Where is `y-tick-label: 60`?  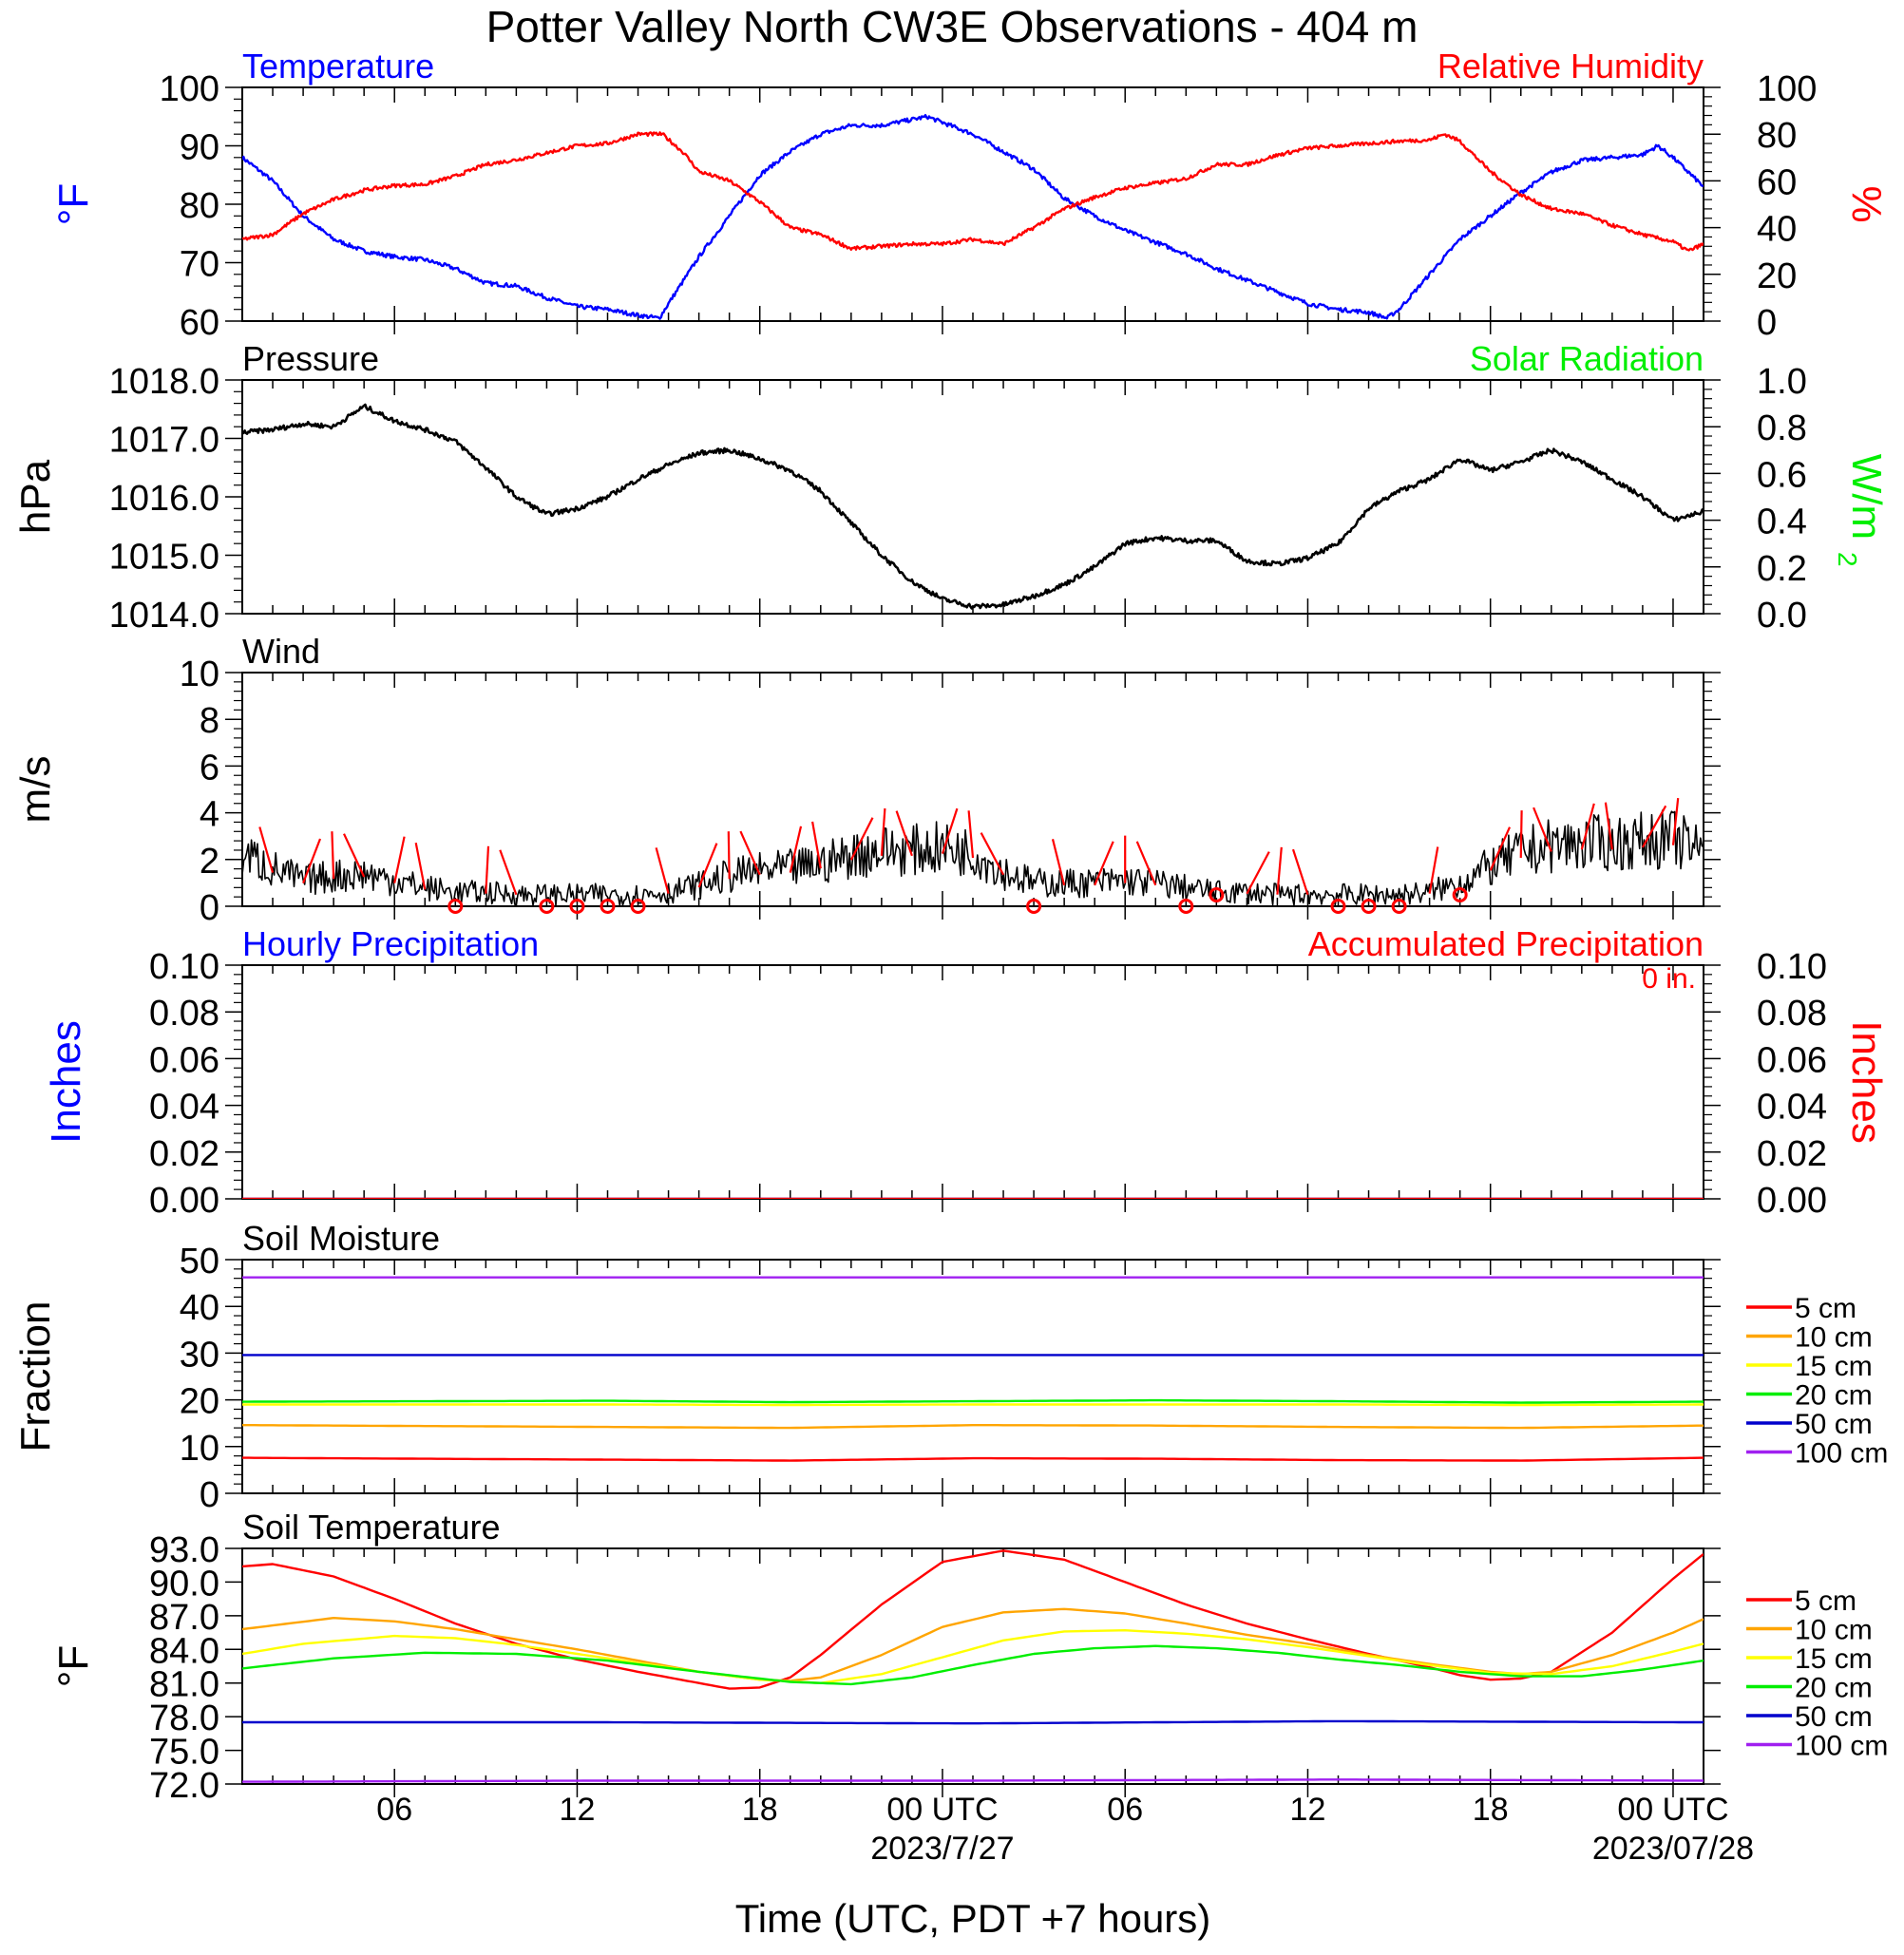 y-tick-label: 60 is located at coordinates (200, 323).